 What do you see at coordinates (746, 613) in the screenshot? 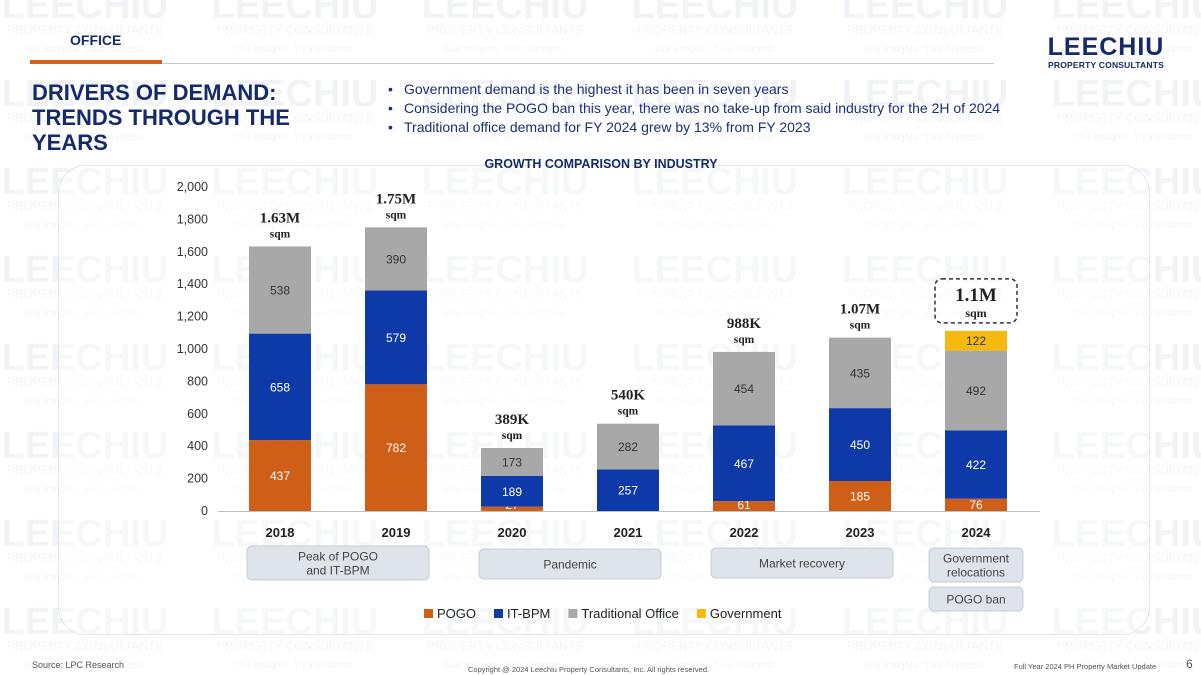
I see `legend-label: Government` at bounding box center [746, 613].